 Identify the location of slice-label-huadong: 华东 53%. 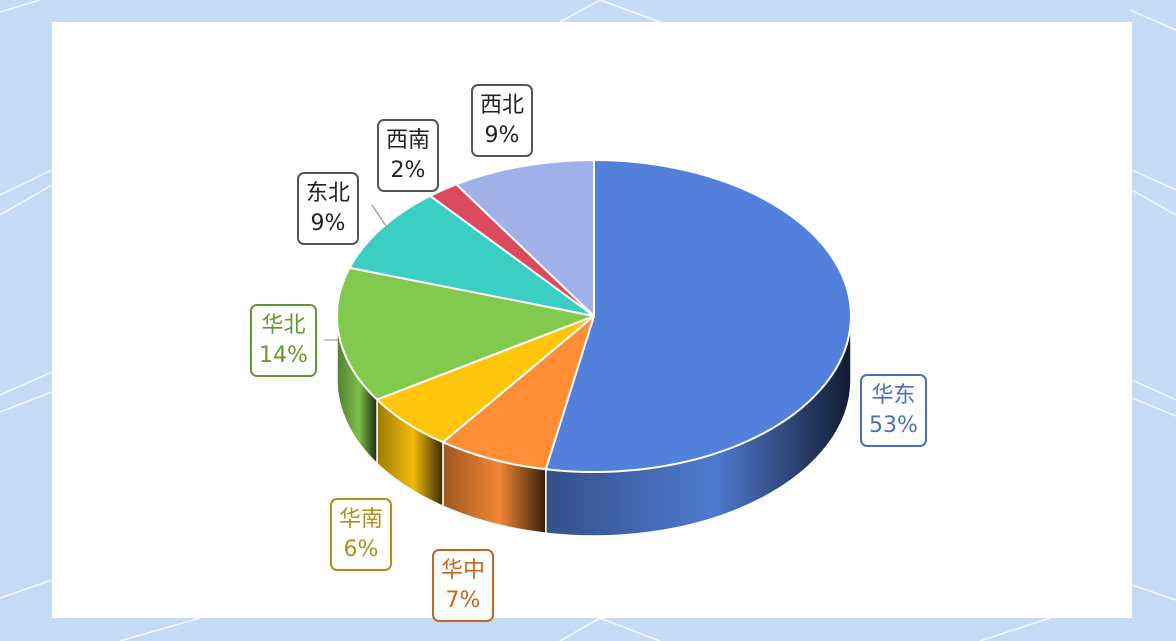
(893, 410).